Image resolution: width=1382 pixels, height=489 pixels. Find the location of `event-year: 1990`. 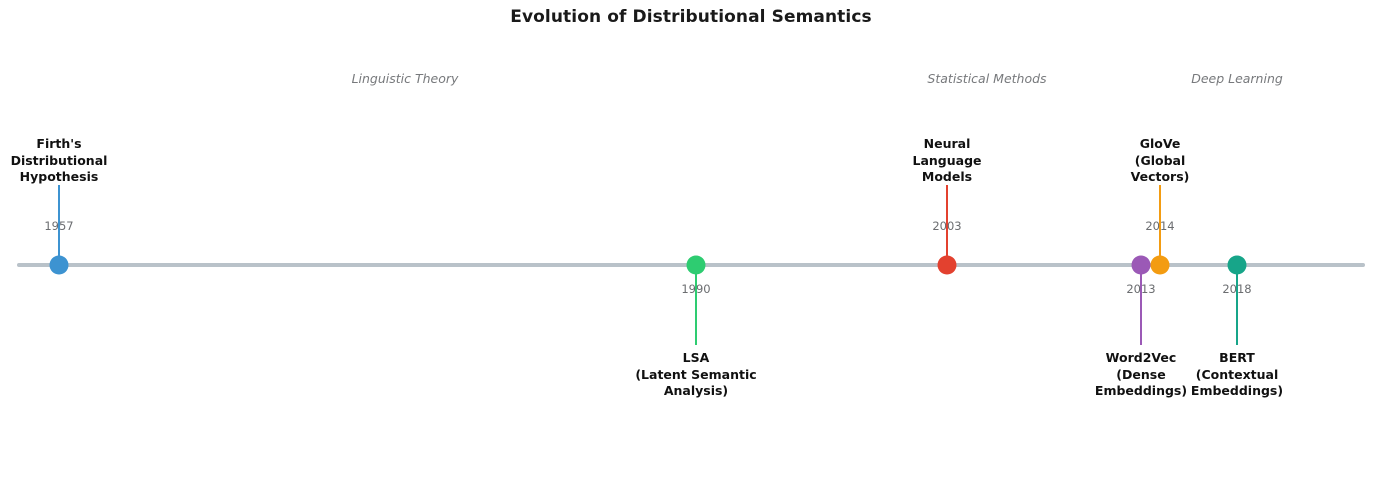

event-year: 1990 is located at coordinates (696, 289).